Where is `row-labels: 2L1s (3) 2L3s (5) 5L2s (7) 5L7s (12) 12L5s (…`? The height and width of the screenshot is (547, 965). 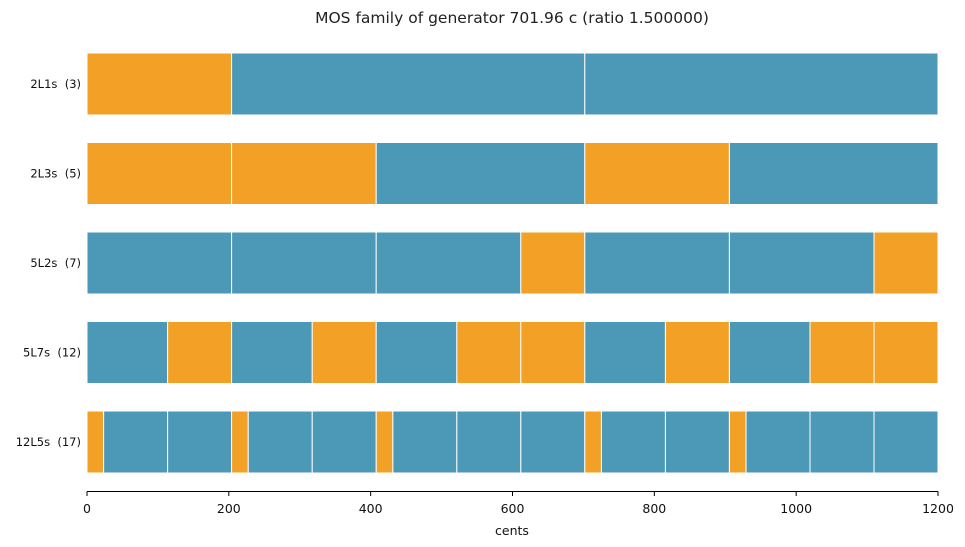
row-labels: 2L1s (3) 2L3s (5) 5L2s (7) 5L7s (12) 12L5s (… is located at coordinates (48, 263).